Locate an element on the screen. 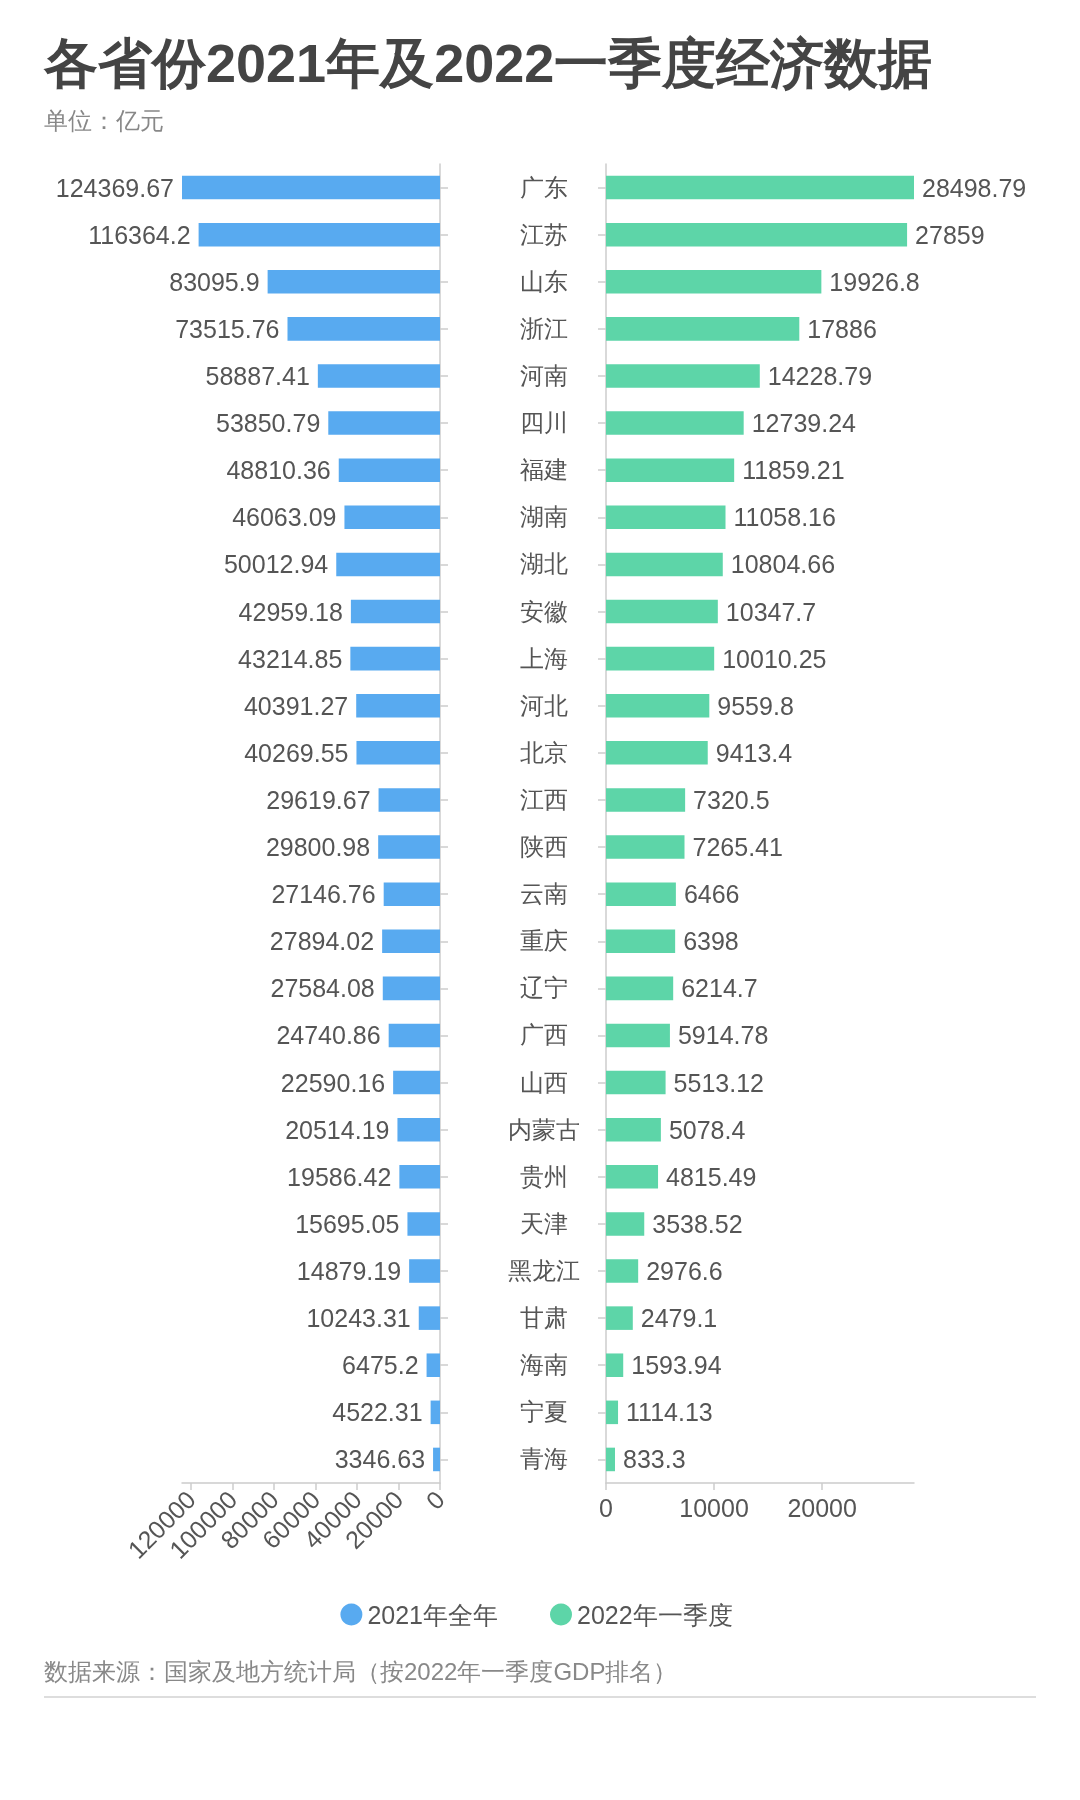  y-tick-label: 安徽 is located at coordinates (544, 611).